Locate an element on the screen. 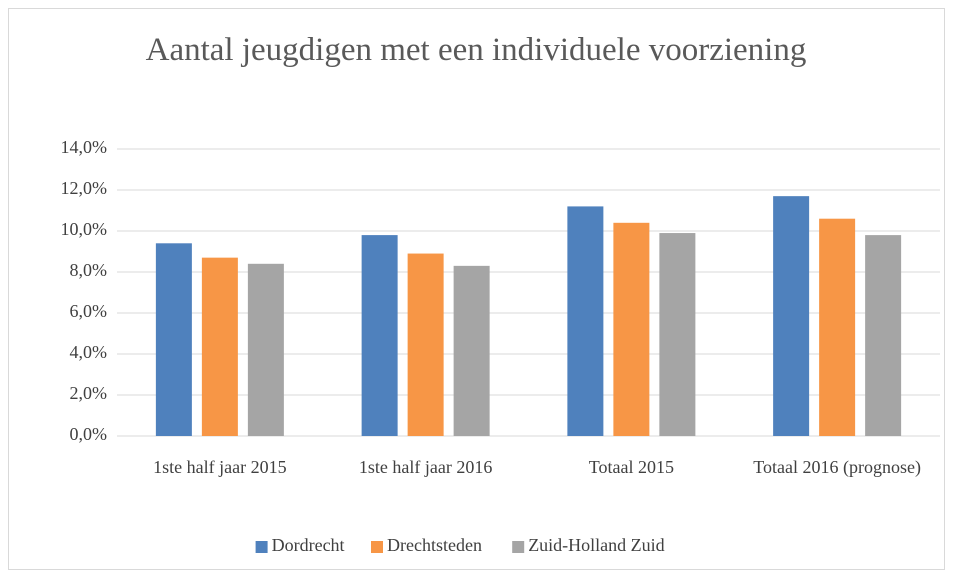 The image size is (953, 578). y-tick-label: 6,0% is located at coordinates (89, 311).